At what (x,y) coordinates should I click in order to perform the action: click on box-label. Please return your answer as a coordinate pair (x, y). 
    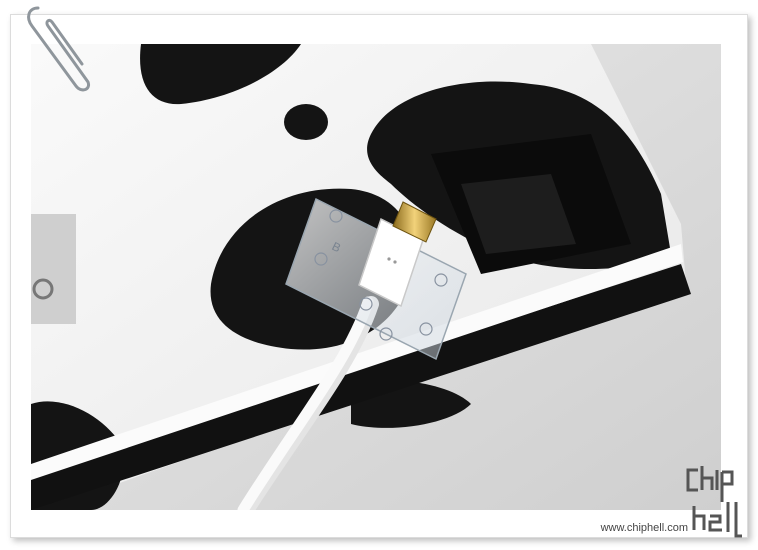
    Looking at the image, I should click on (53, 269).